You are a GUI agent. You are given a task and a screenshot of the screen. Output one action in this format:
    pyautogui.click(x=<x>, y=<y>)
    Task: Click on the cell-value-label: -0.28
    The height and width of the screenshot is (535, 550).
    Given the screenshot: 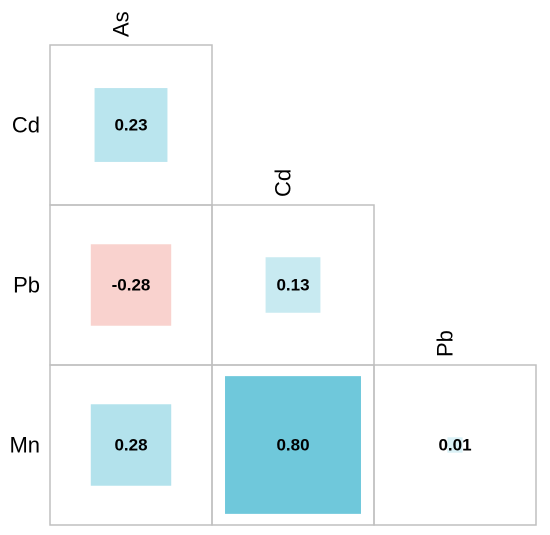 What is the action you would take?
    pyautogui.click(x=131, y=285)
    